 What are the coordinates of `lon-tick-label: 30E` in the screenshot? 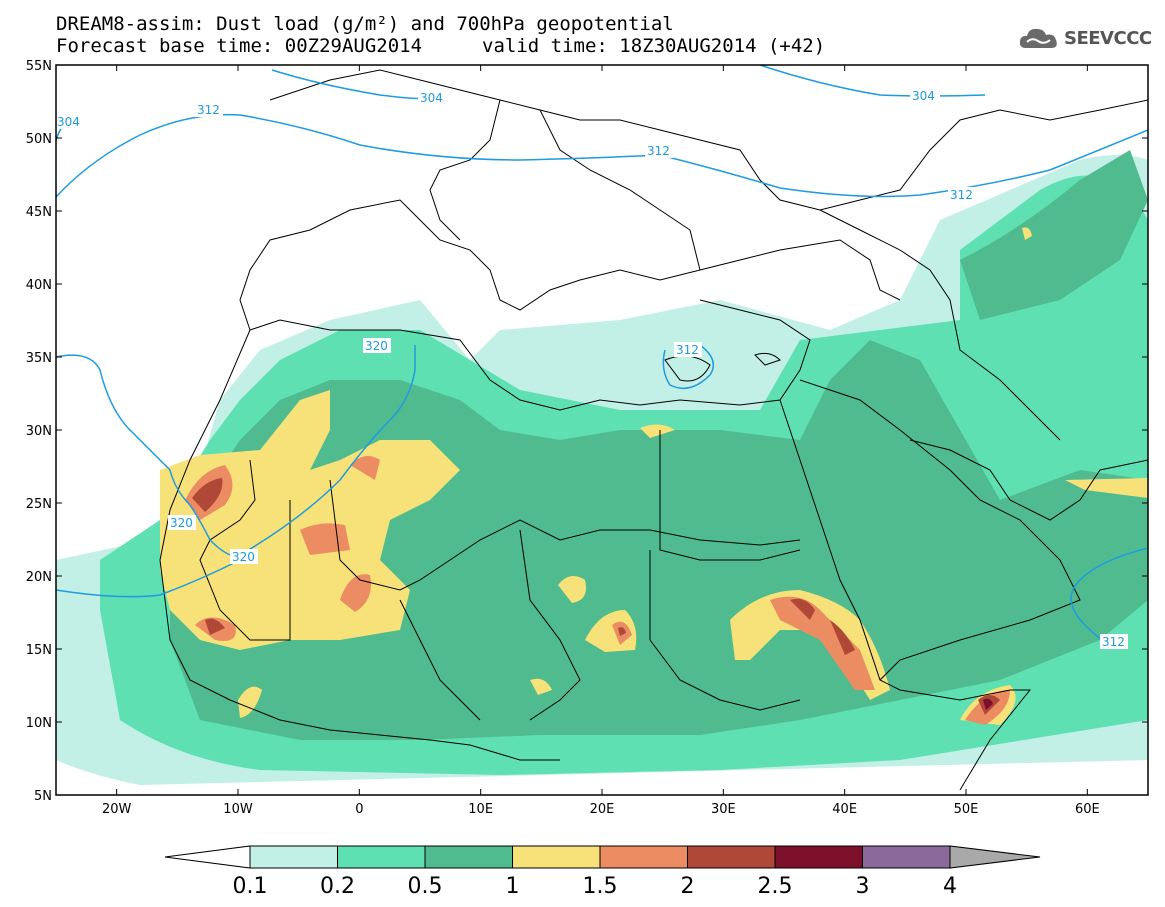 It's located at (723, 809).